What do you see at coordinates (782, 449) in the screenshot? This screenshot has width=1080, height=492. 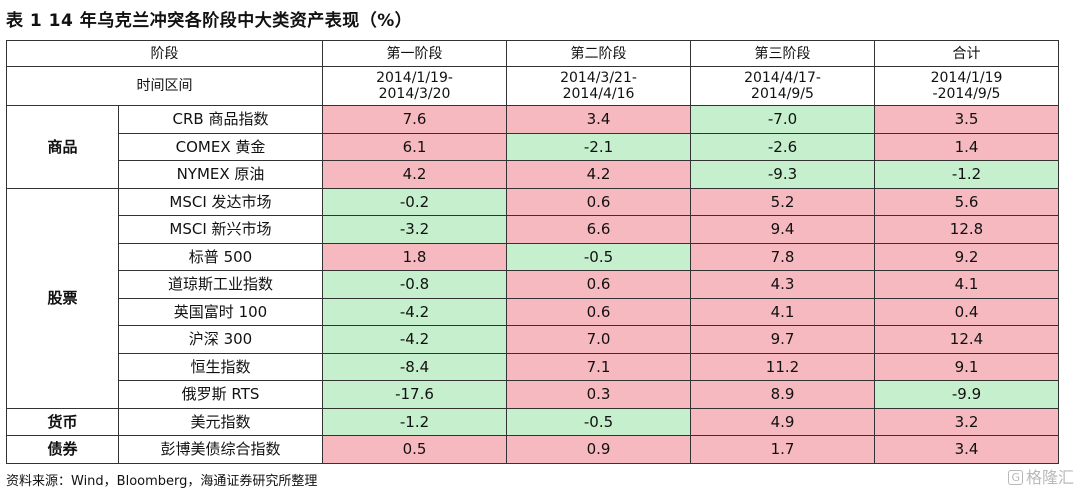 I see `value-cell: 1.7` at bounding box center [782, 449].